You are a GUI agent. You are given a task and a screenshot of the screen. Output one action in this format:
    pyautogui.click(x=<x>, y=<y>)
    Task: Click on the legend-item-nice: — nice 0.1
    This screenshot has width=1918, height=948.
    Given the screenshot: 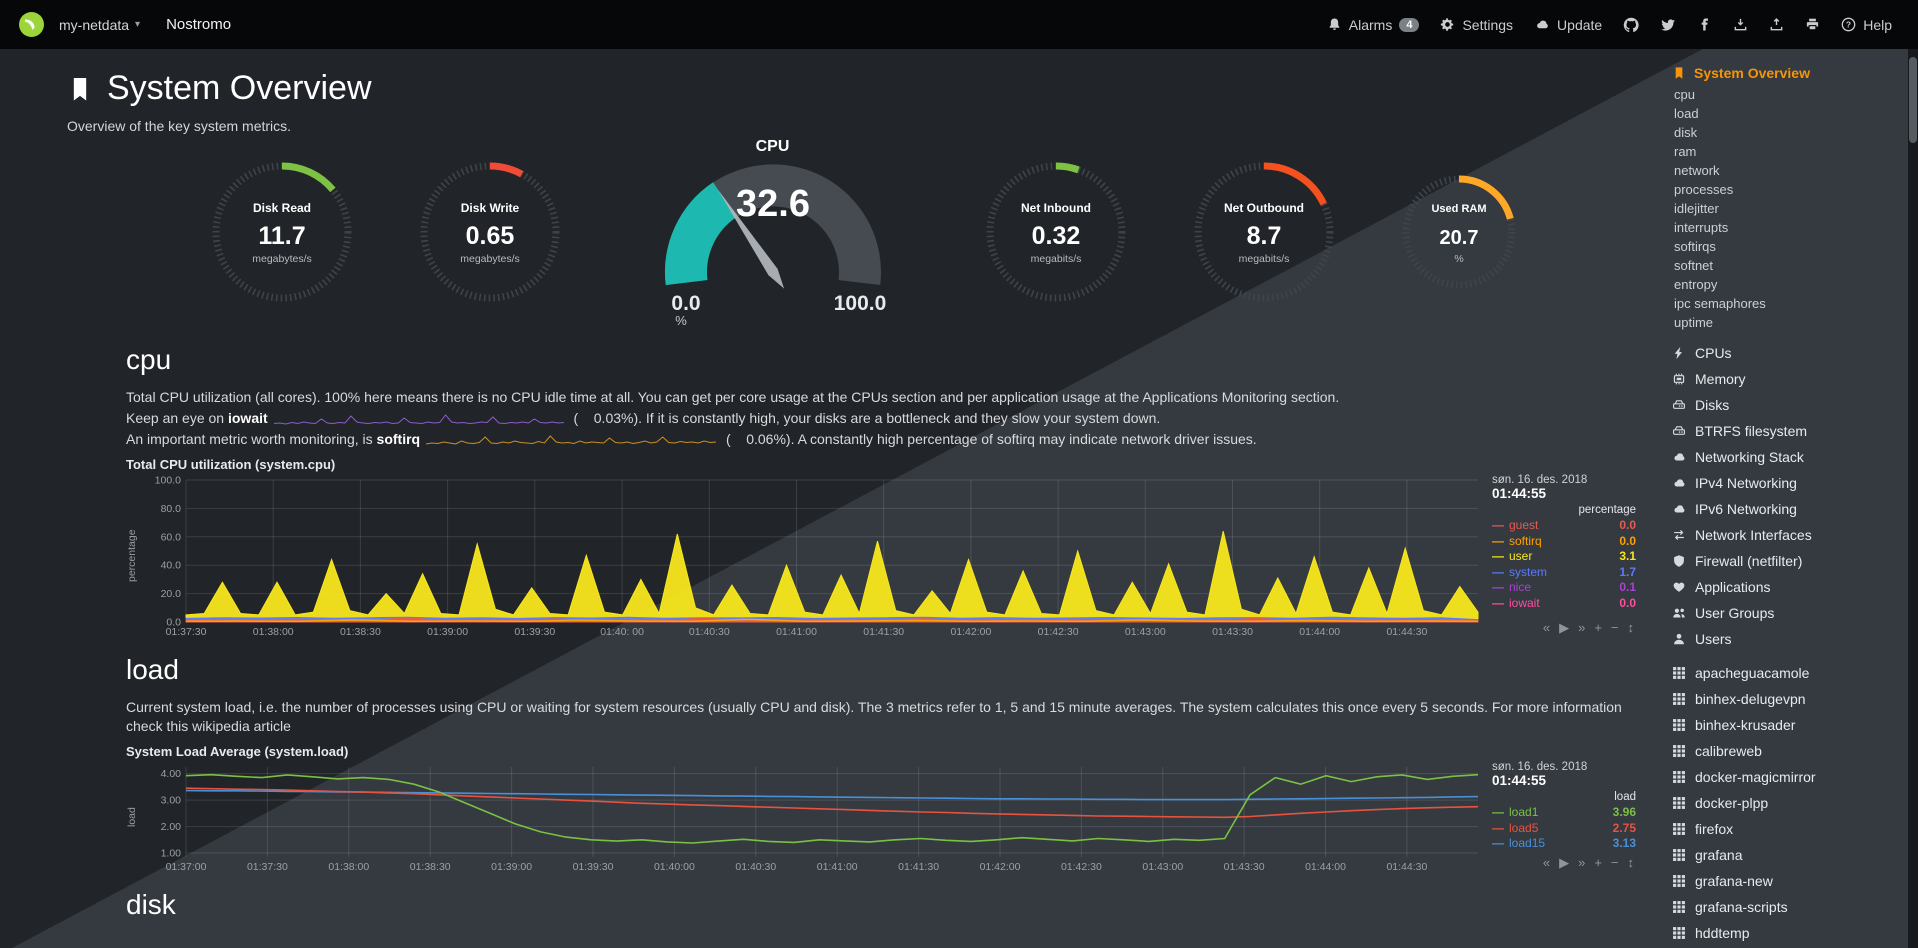 What is the action you would take?
    pyautogui.click(x=1564, y=587)
    